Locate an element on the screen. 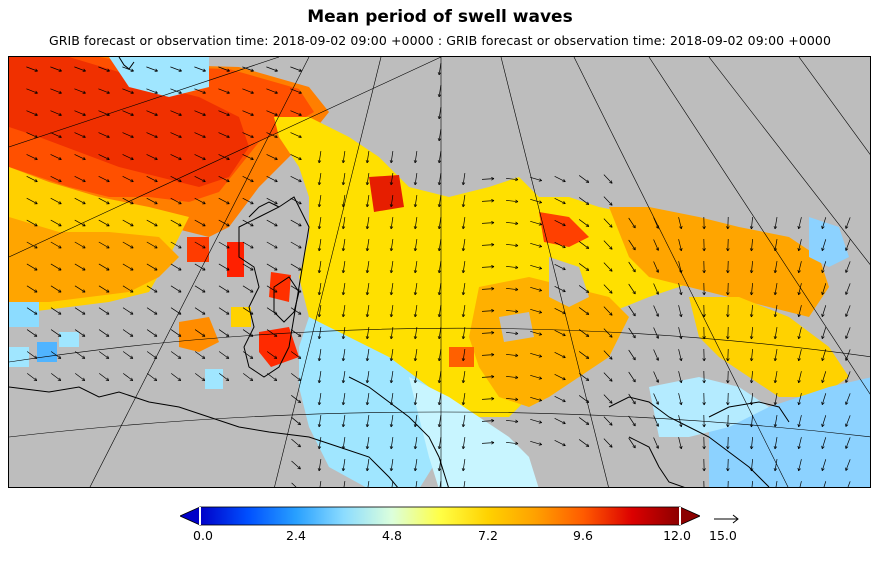 This screenshot has width=880, height=576. field-patch-w-blue is located at coordinates (47, 352).